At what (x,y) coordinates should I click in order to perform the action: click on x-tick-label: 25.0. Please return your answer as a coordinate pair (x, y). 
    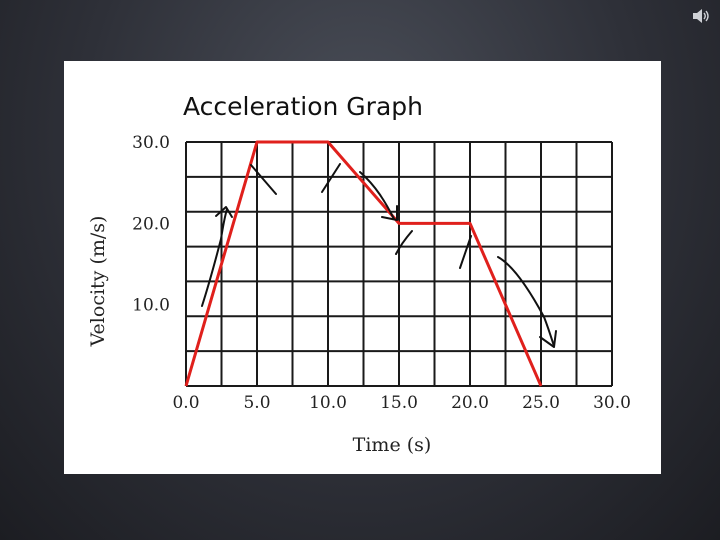
    Looking at the image, I should click on (541, 403).